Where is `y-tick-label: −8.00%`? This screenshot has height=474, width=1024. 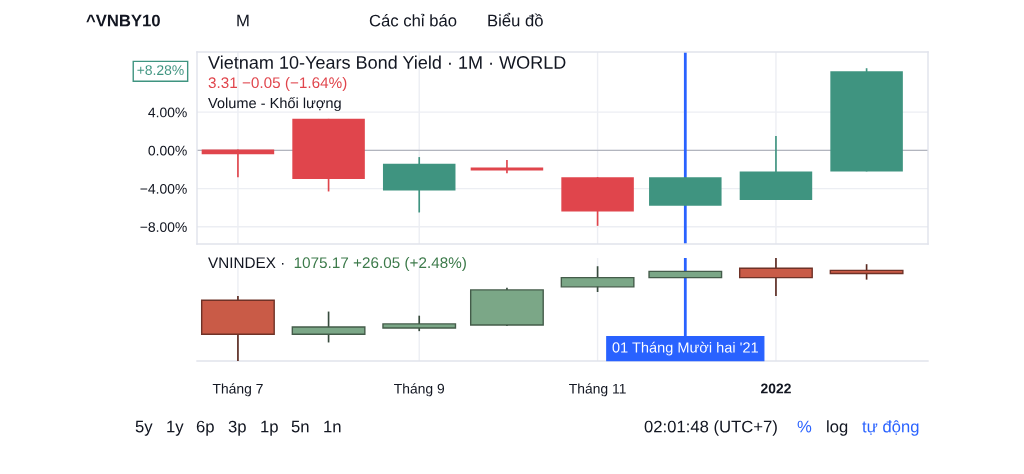 y-tick-label: −8.00% is located at coordinates (163, 227).